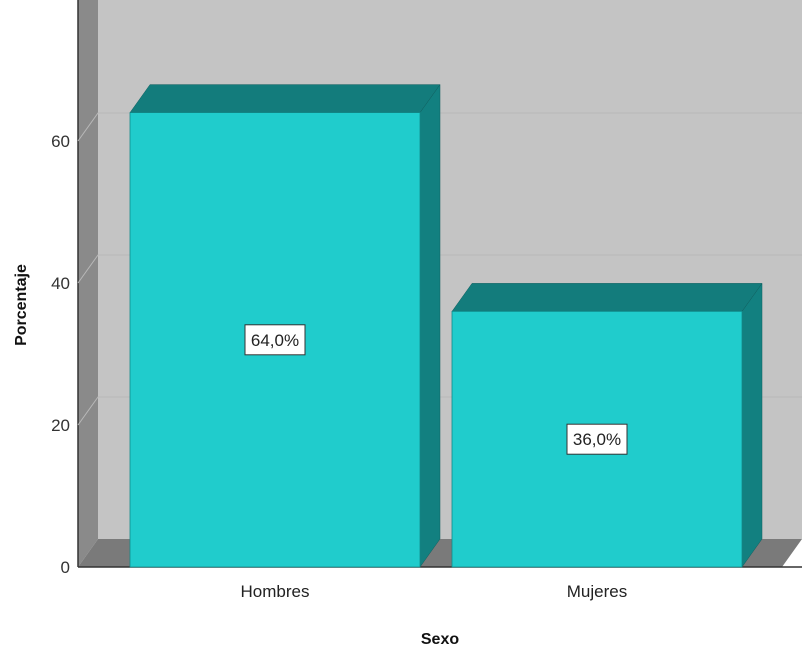 The height and width of the screenshot is (651, 802). What do you see at coordinates (88, 283) in the screenshot?
I see `plot-side-wall` at bounding box center [88, 283].